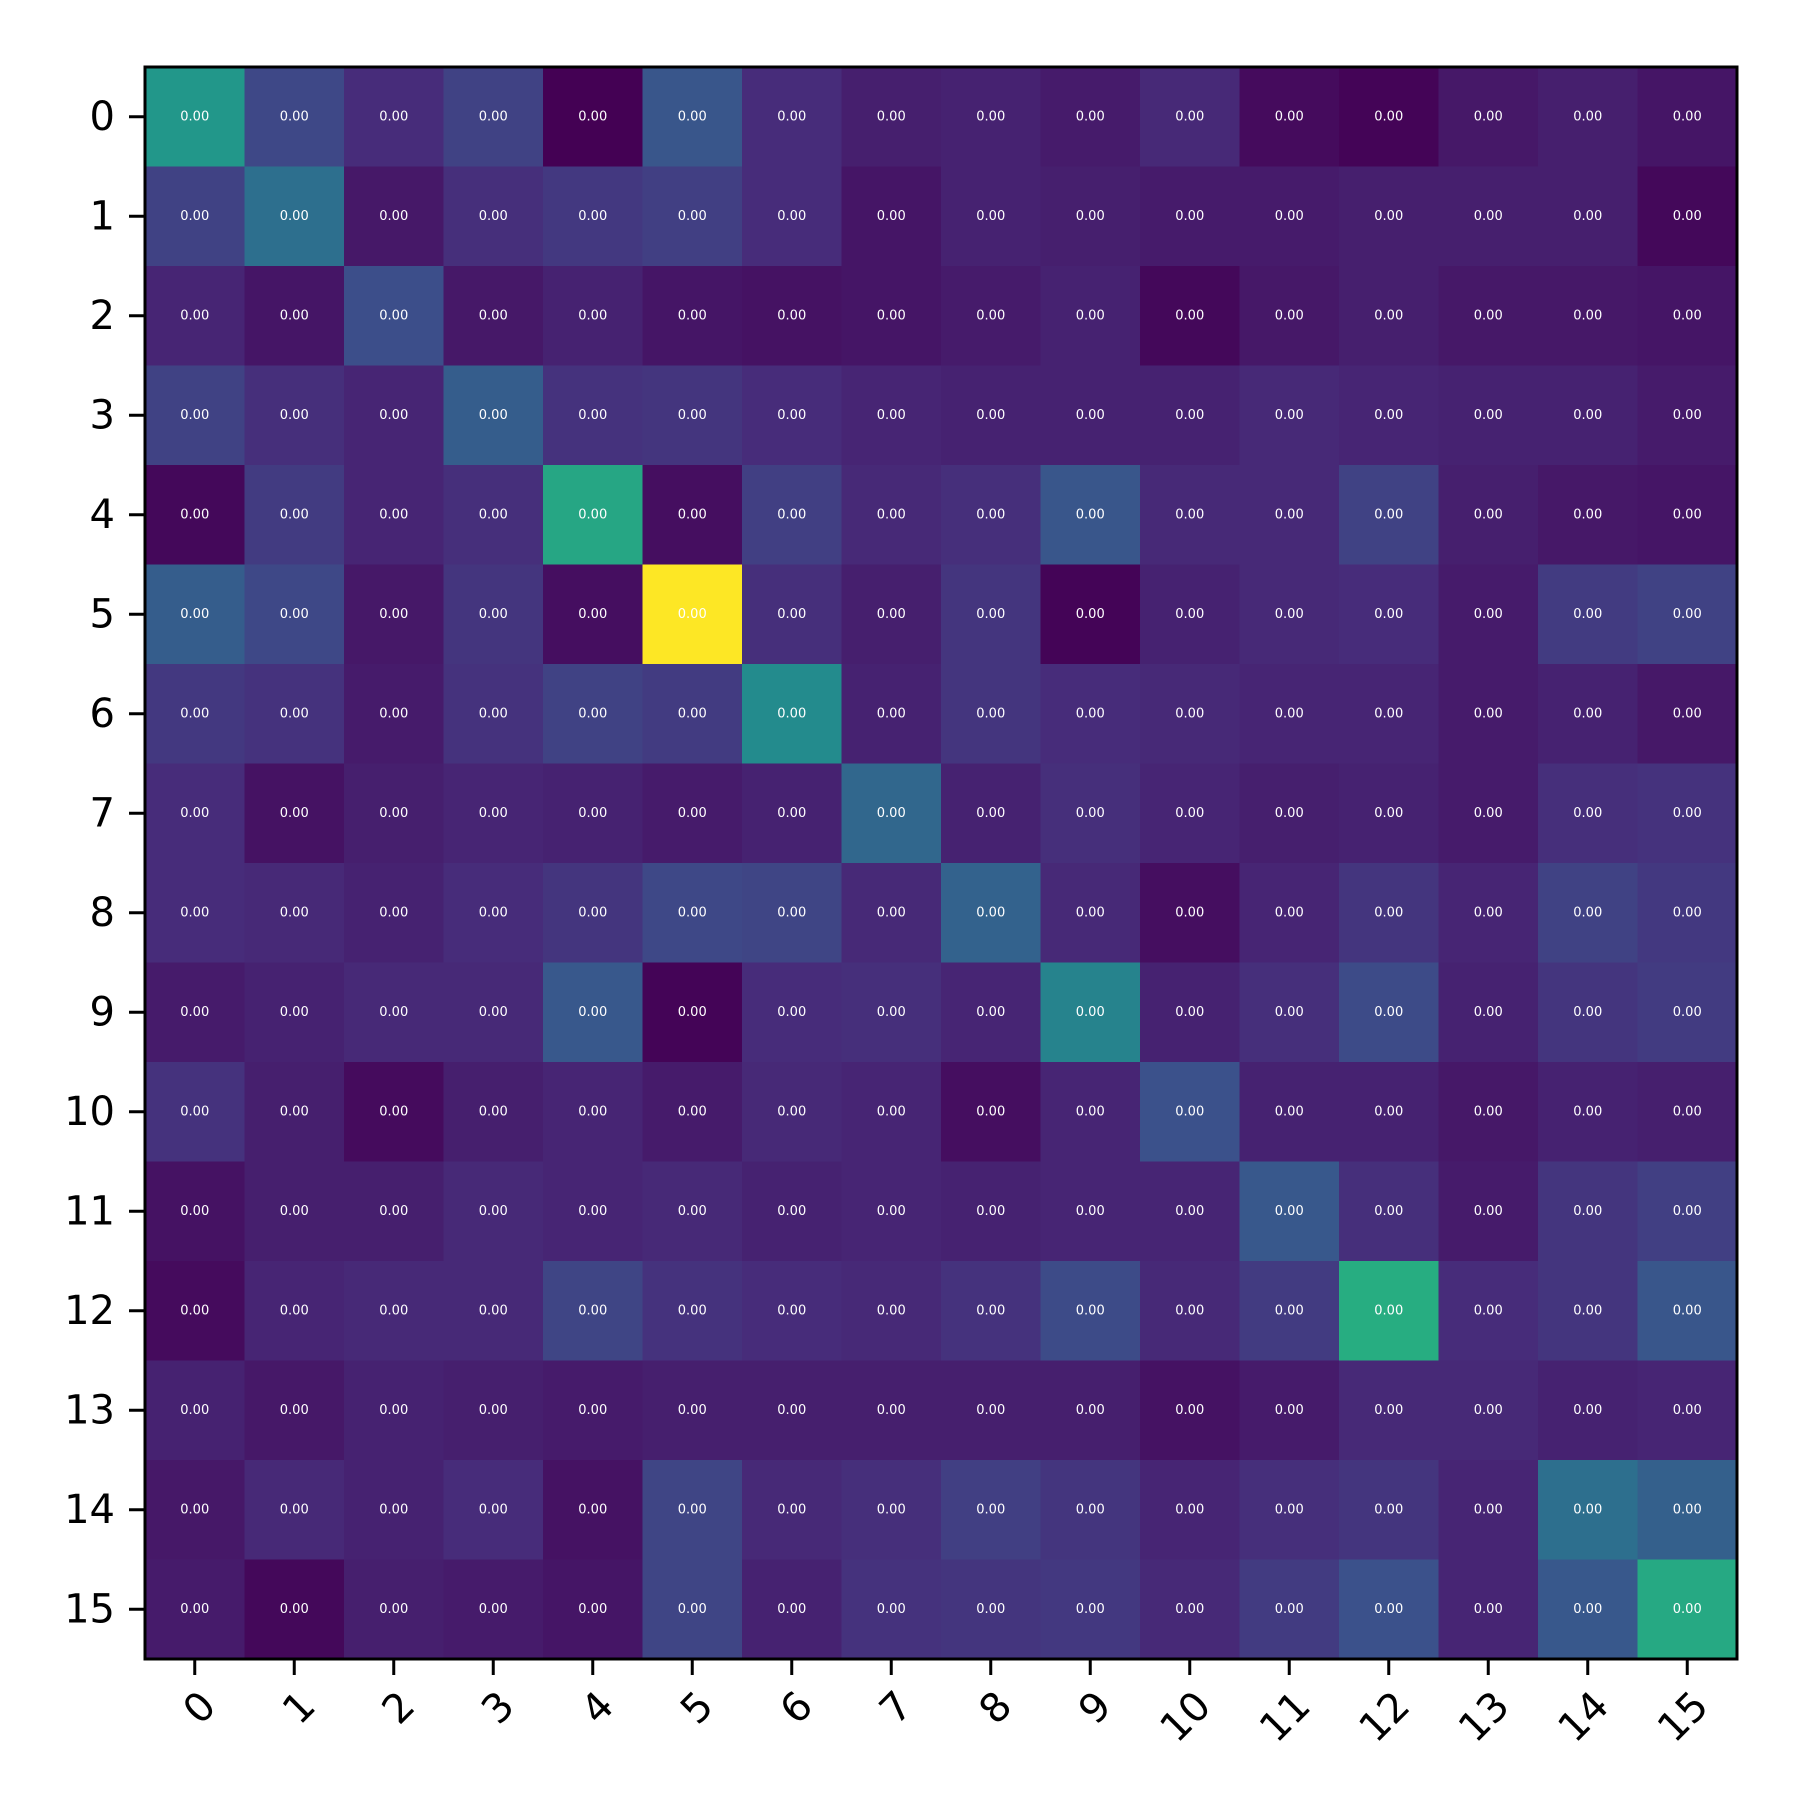 The height and width of the screenshot is (1800, 1800). What do you see at coordinates (1289, 713) in the screenshot?
I see `cell-value-label-r6-c11: 0.00` at bounding box center [1289, 713].